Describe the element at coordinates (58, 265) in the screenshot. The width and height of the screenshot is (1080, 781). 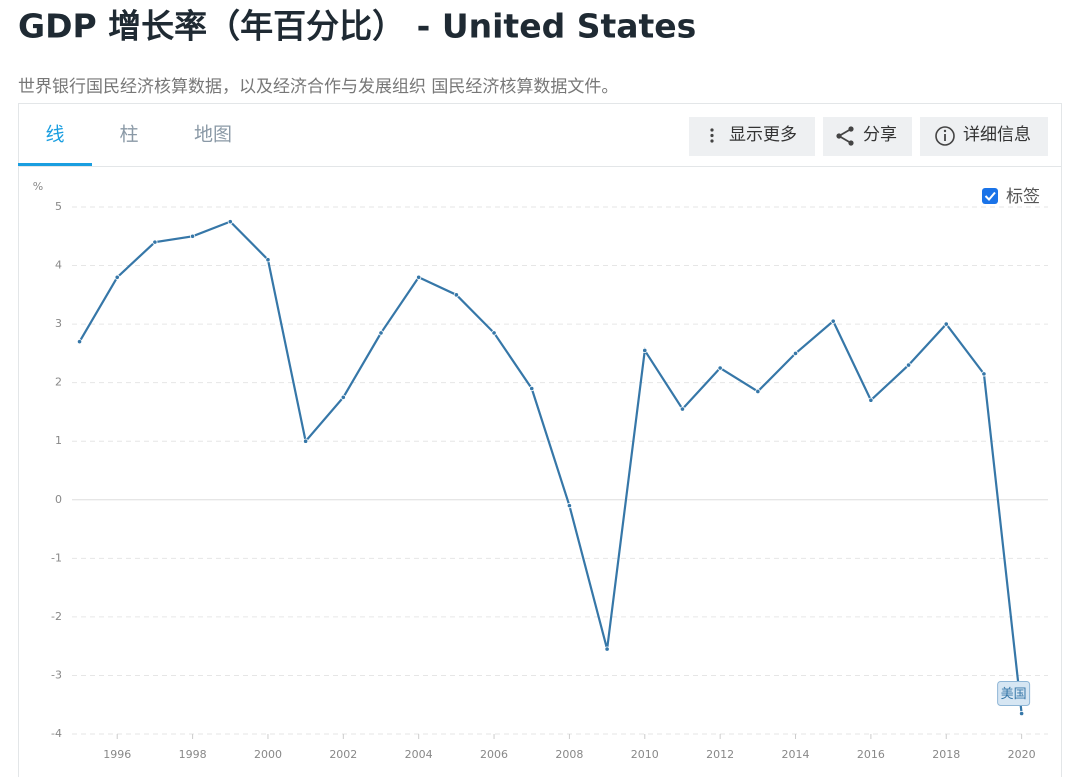
I see `y-tick-label: 4` at that location.